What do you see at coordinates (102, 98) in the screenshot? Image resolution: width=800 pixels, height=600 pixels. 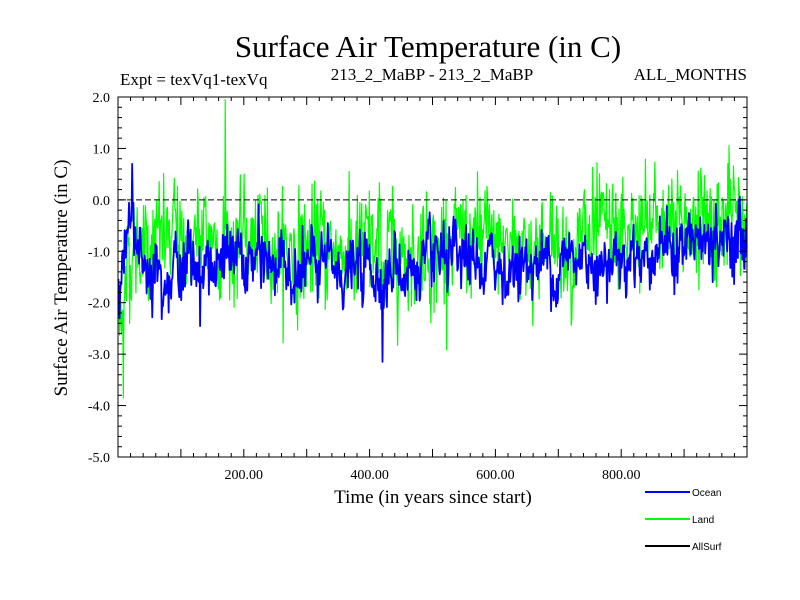 I see `y-tick-label: 2.0` at bounding box center [102, 98].